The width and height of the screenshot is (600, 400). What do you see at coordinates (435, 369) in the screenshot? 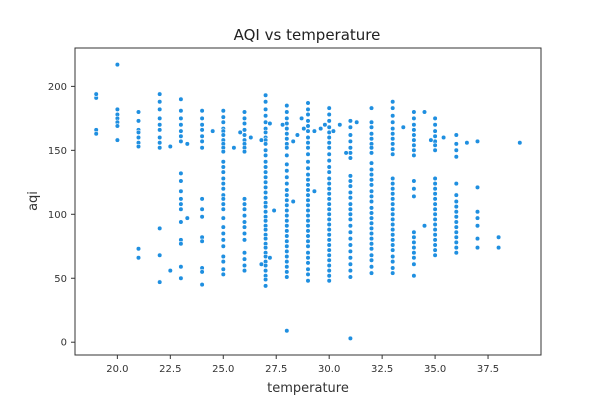
I see `x-tick-label: 35.0` at bounding box center [435, 369].